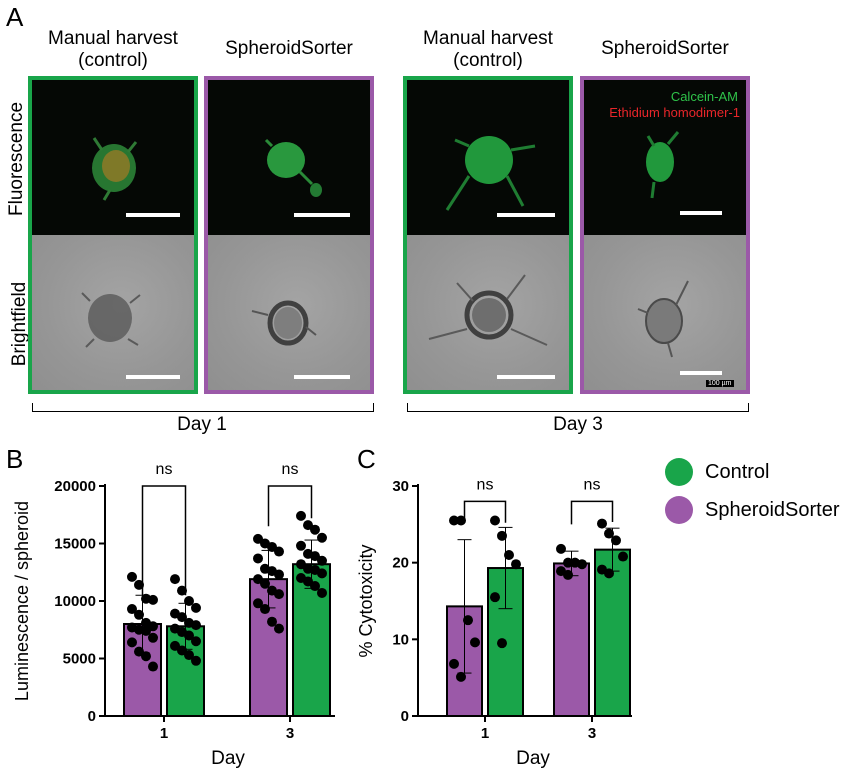  Describe the element at coordinates (400, 563) in the screenshot. I see `y-tick-label: 20` at that location.